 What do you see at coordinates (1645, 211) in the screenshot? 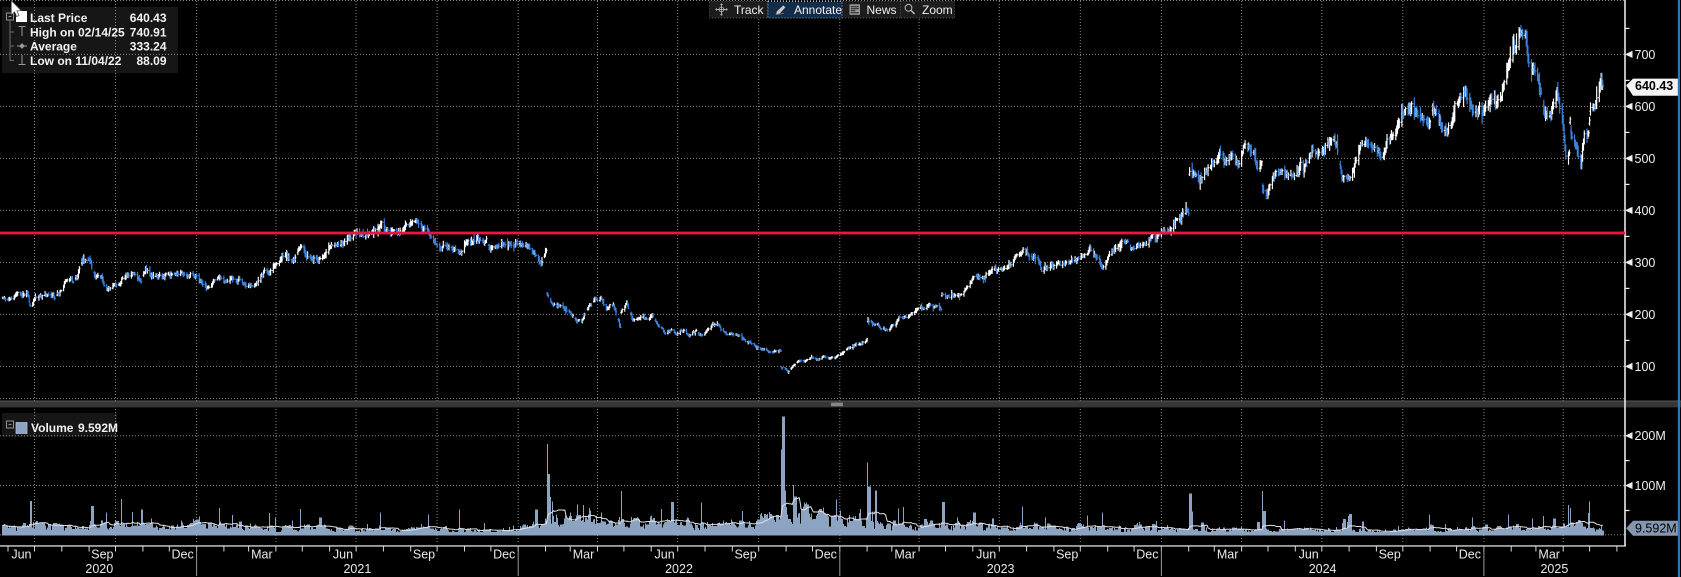
I see `svg-text: 400` at bounding box center [1645, 211].